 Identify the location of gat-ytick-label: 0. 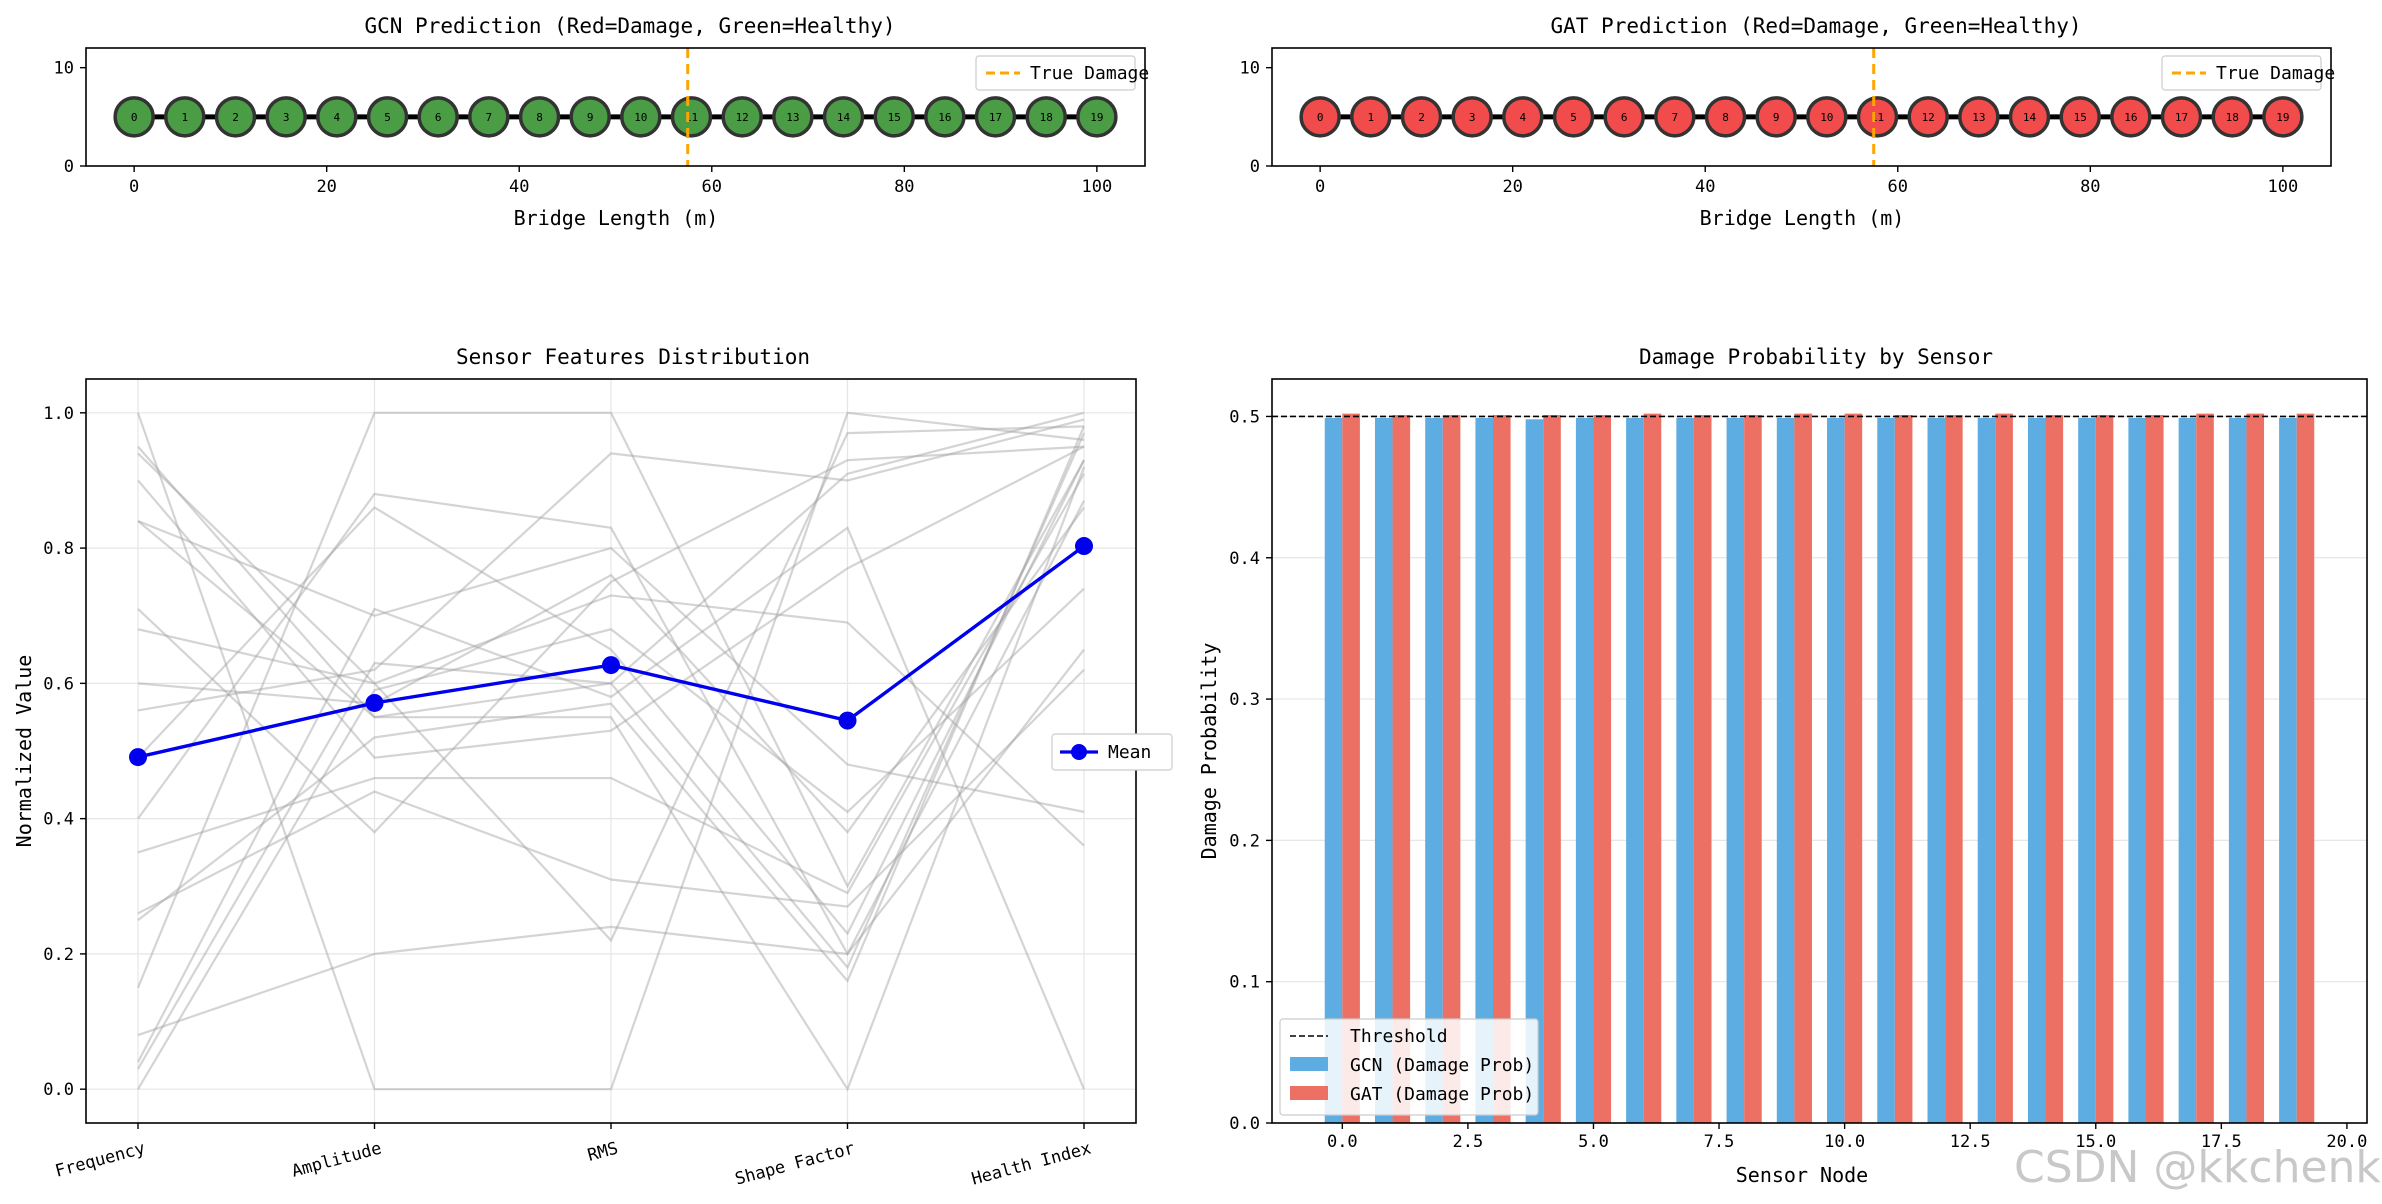
(1255, 167).